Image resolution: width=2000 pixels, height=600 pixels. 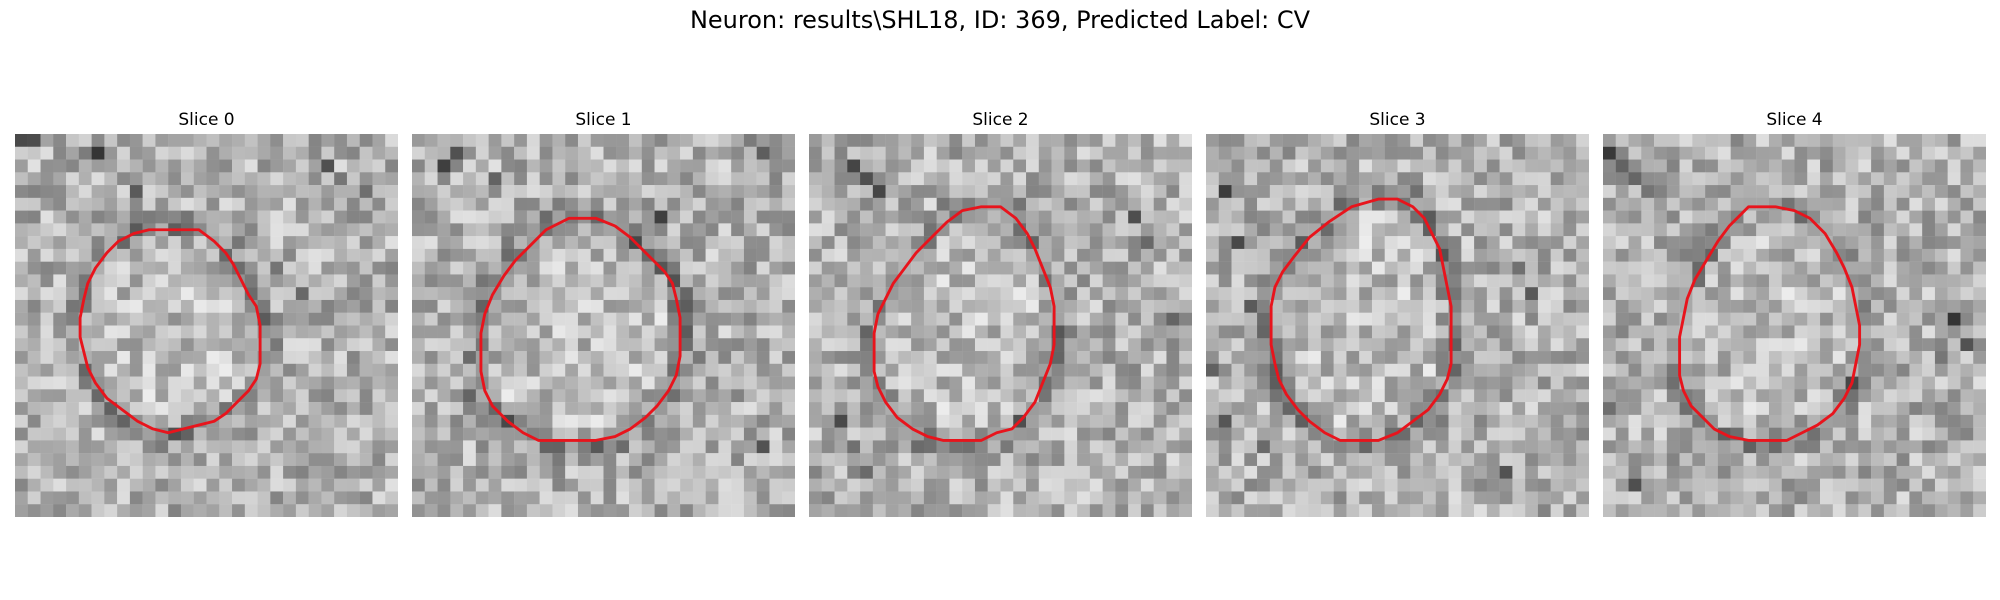 I want to click on slice-panel-4: Slice 4, so click(x=1794, y=312).